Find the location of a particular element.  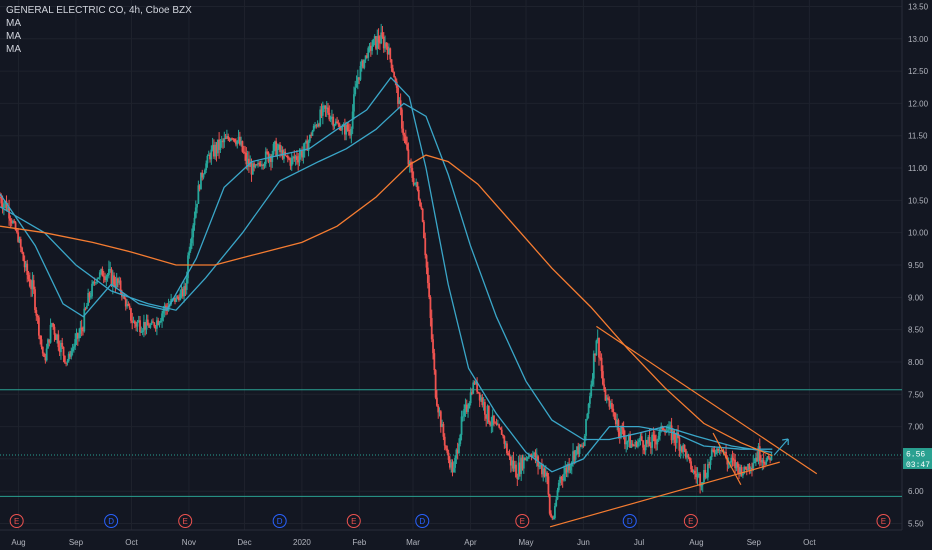

ma-indicator-2: MA is located at coordinates (13, 36).